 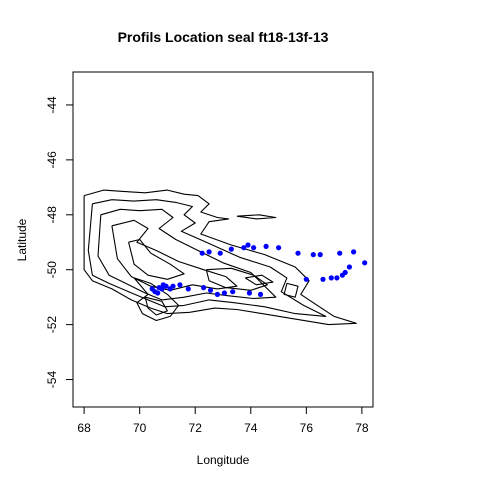 What do you see at coordinates (307, 428) in the screenshot?
I see `x-tick-label: 76` at bounding box center [307, 428].